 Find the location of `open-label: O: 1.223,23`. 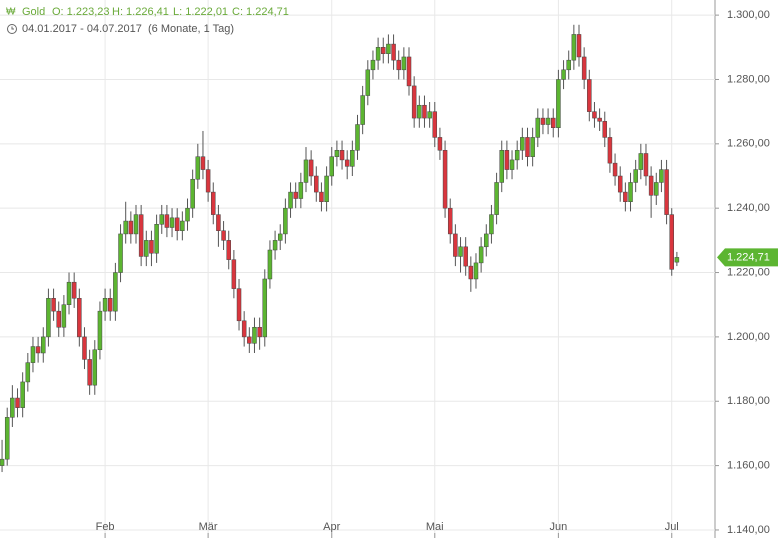

open-label: O: 1.223,23 is located at coordinates (81, 12).